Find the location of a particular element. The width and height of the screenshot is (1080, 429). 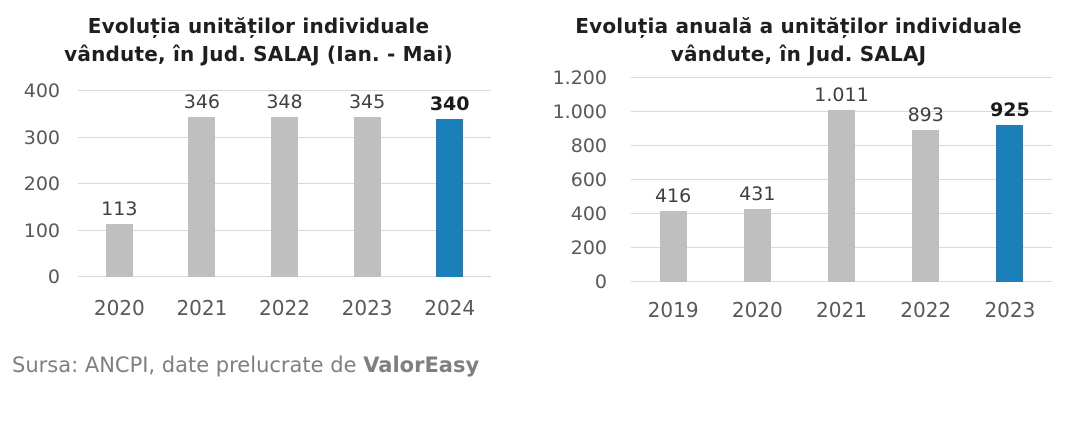

bar-value-label: 340 is located at coordinates (449, 103).